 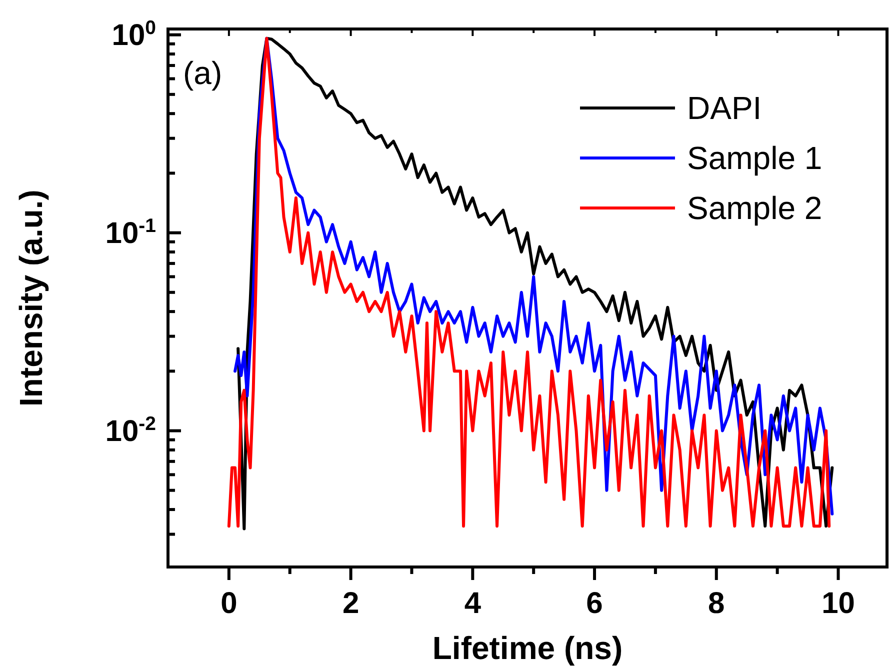 I want to click on x-tick-label: 10, so click(x=838, y=603).